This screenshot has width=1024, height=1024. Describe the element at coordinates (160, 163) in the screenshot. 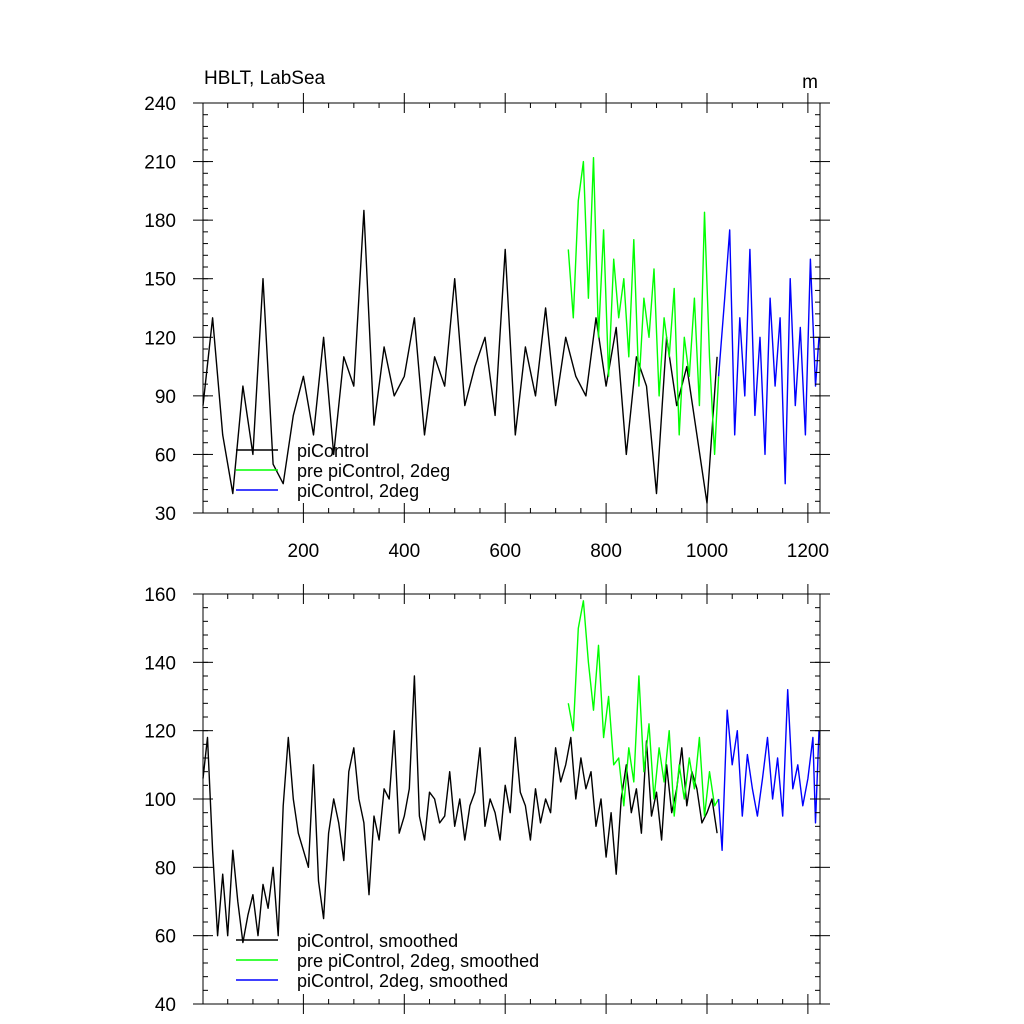

I see `y-tick-label: 210` at that location.